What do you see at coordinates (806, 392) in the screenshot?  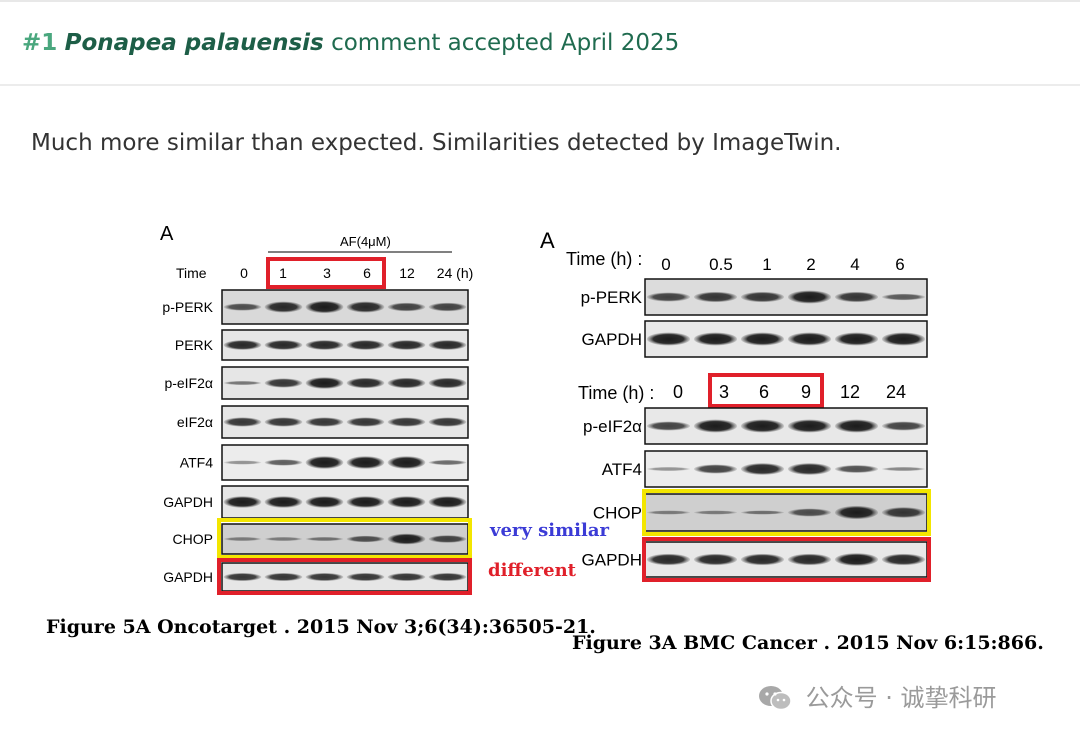 I see `right-bottom-tp: 9` at bounding box center [806, 392].